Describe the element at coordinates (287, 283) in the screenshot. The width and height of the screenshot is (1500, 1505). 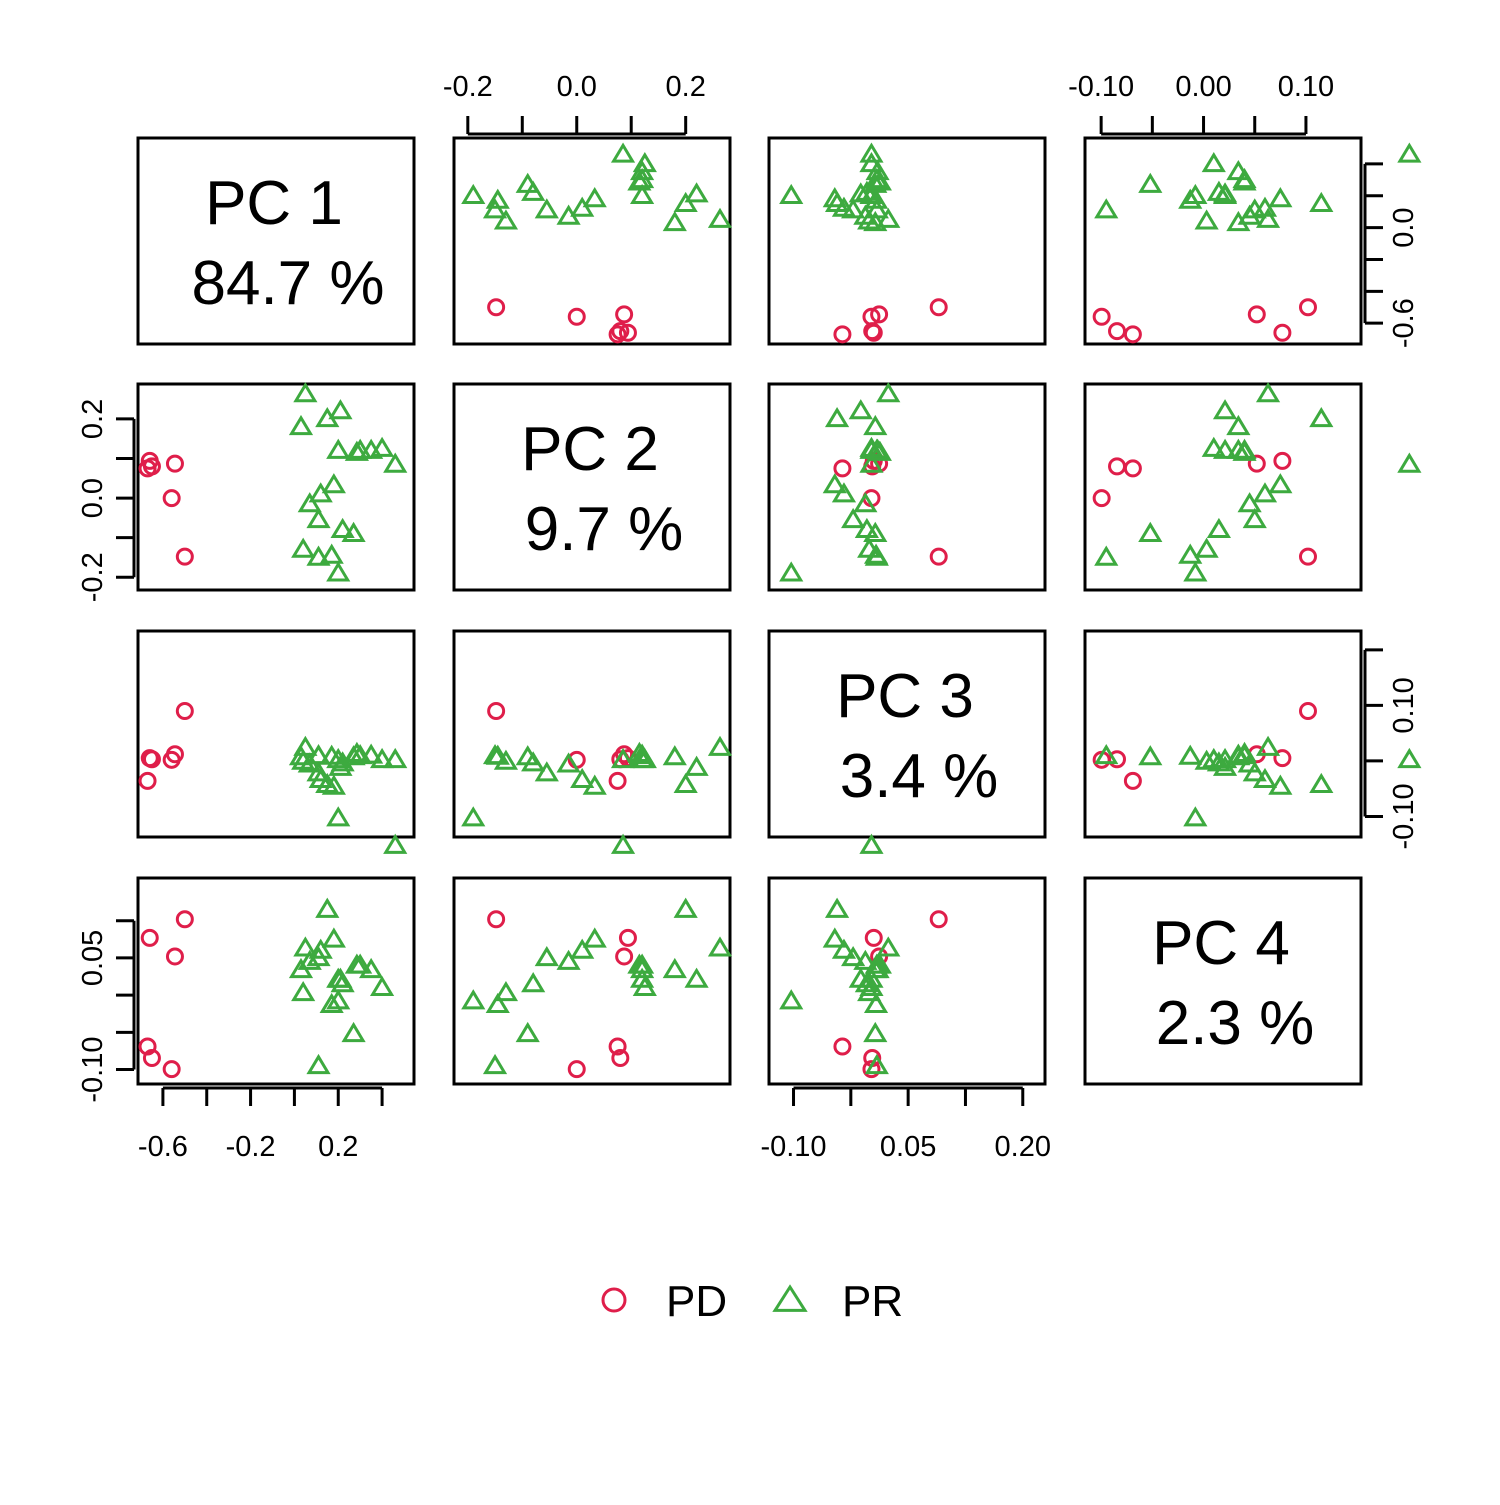
I see `variance-label: 84.7 %` at that location.